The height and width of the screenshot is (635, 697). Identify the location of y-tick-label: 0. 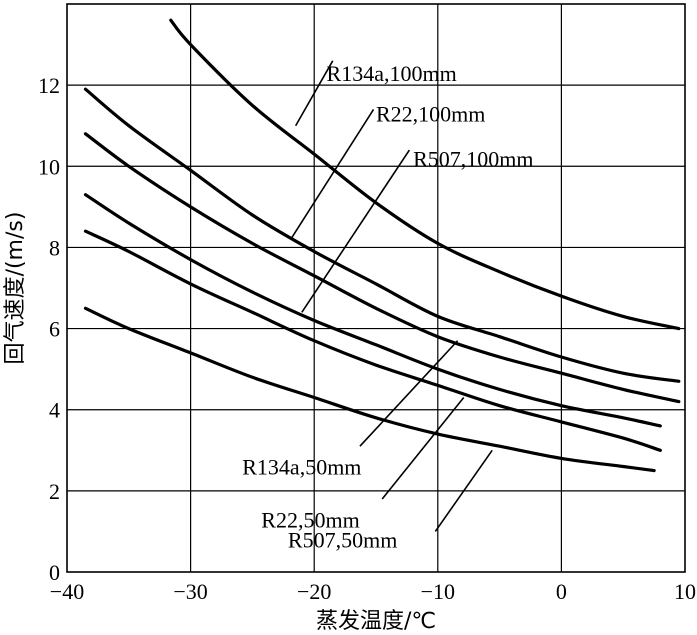
(54, 572).